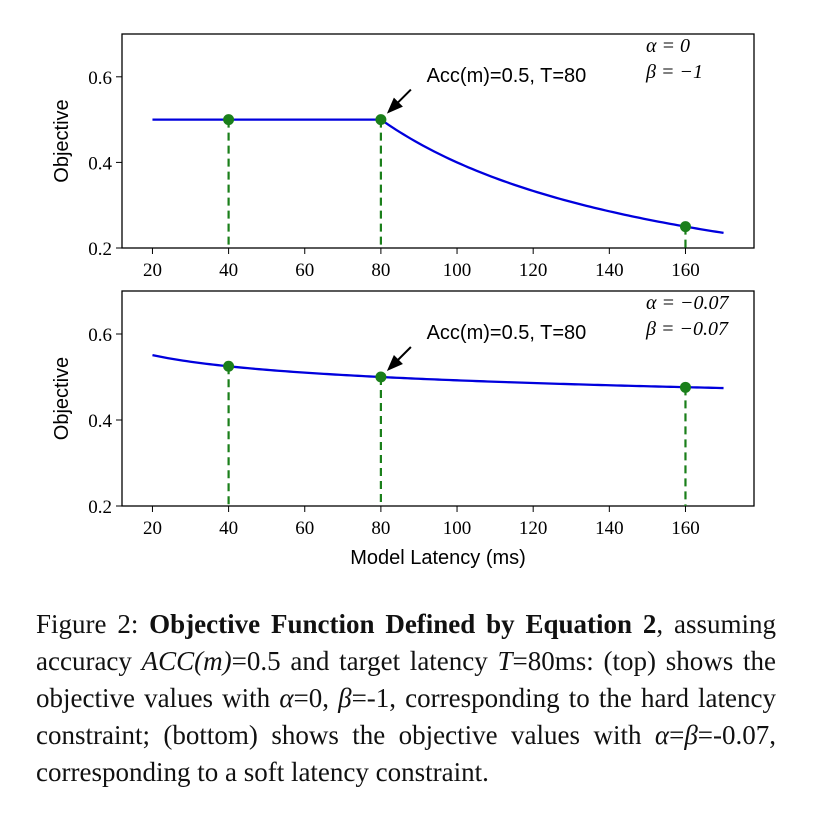  What do you see at coordinates (62, 398) in the screenshot?
I see `bottom-y-axis-label: Objective` at bounding box center [62, 398].